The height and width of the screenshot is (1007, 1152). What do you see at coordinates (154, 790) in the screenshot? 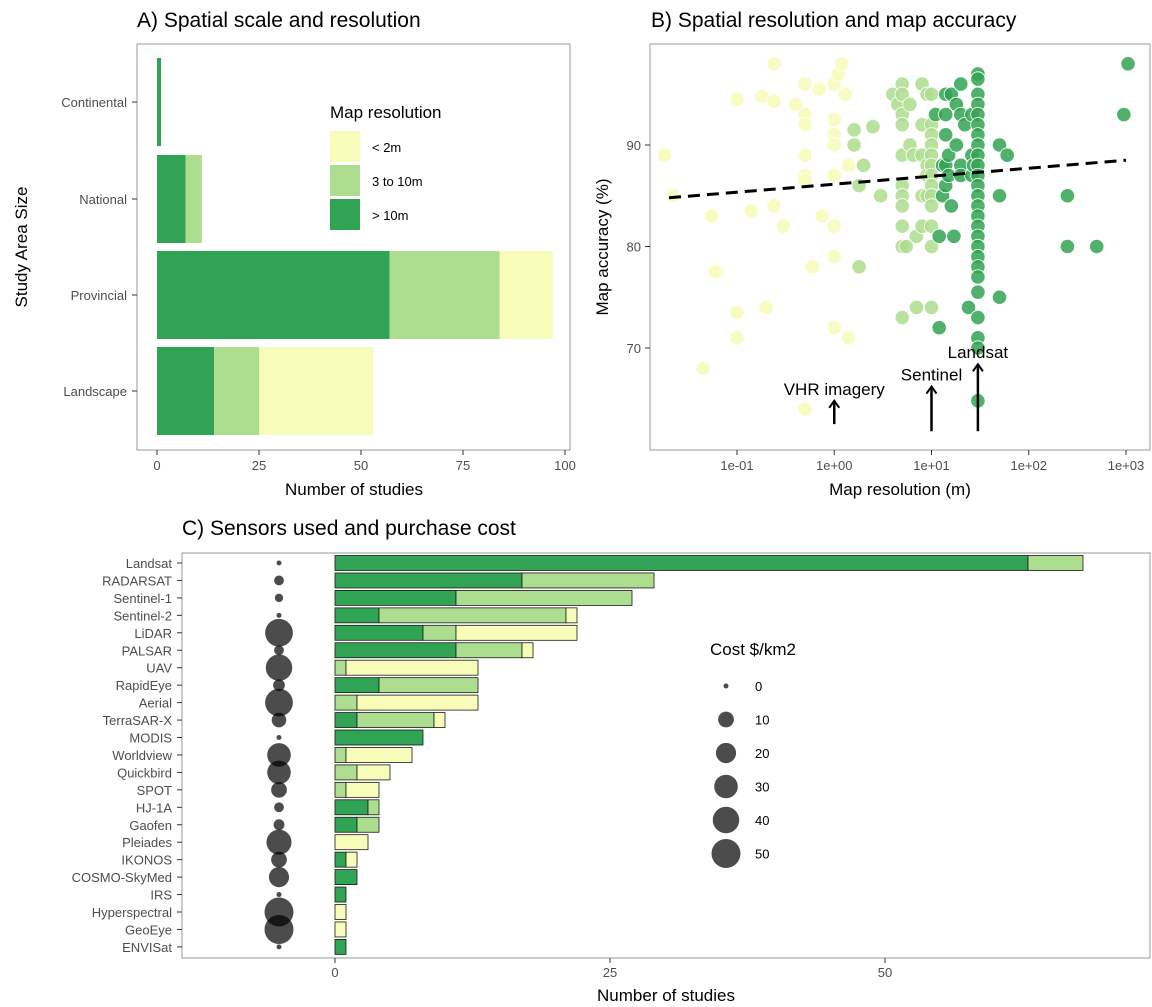
I see `y-tick-label: SPOT` at bounding box center [154, 790].